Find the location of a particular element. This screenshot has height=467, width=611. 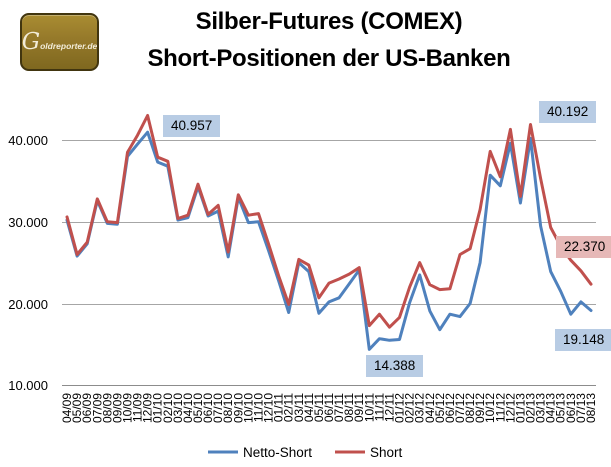

x-axis-label: 04/09 is located at coordinates (67, 408).